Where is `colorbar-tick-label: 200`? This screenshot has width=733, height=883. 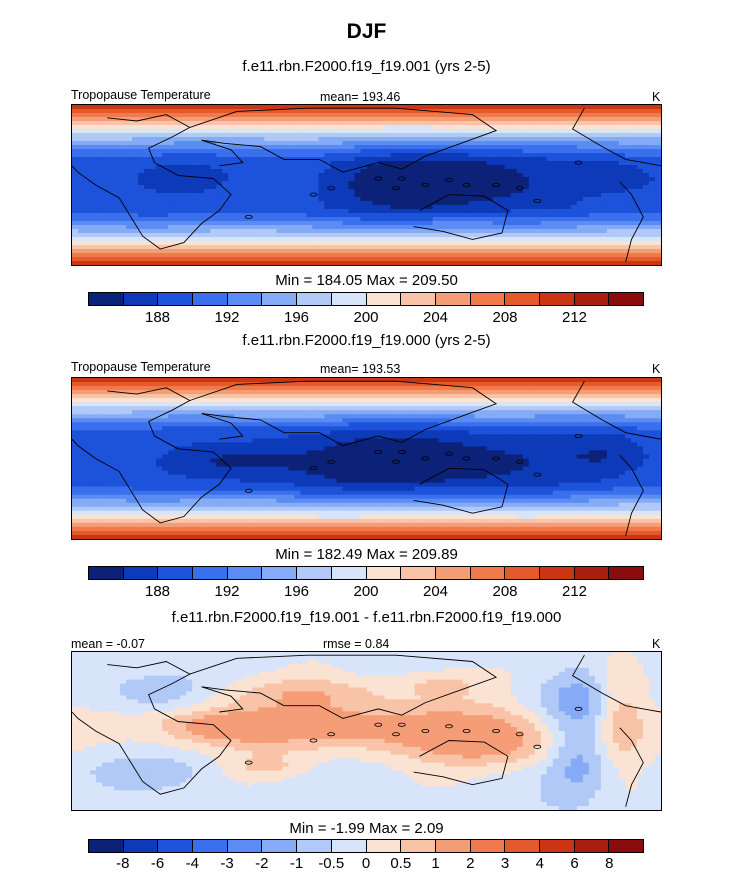
colorbar-tick-label: 200 is located at coordinates (366, 317).